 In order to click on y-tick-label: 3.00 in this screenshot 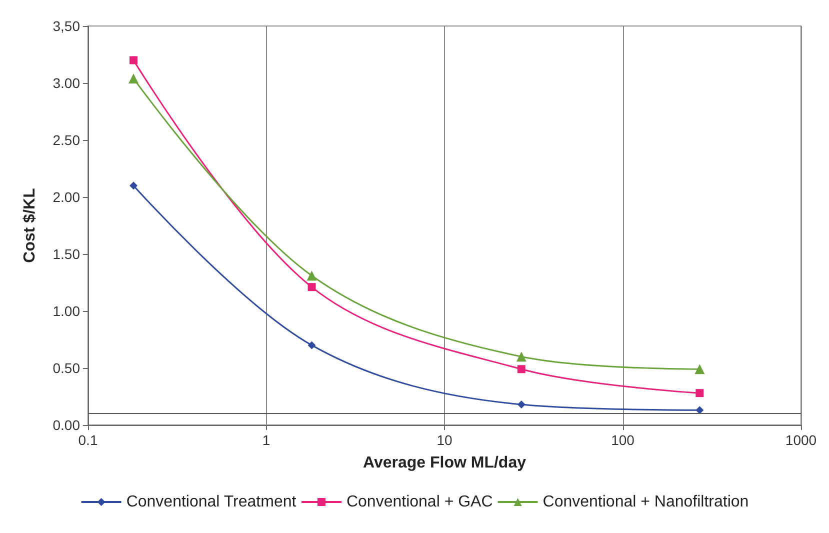, I will do `click(66, 83)`.